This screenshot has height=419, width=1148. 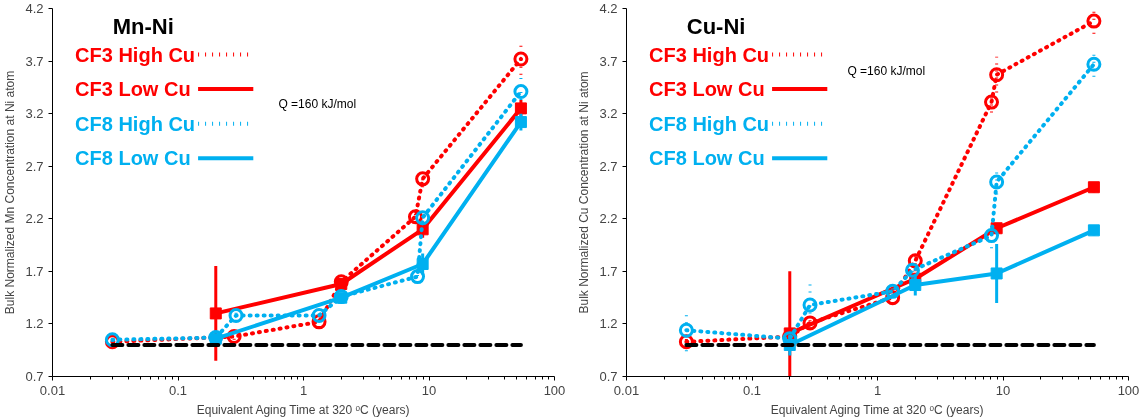 What do you see at coordinates (584, 192) in the screenshot?
I see `y-axis-title: Bulk Normalized Cu Concentration at Ni atom` at bounding box center [584, 192].